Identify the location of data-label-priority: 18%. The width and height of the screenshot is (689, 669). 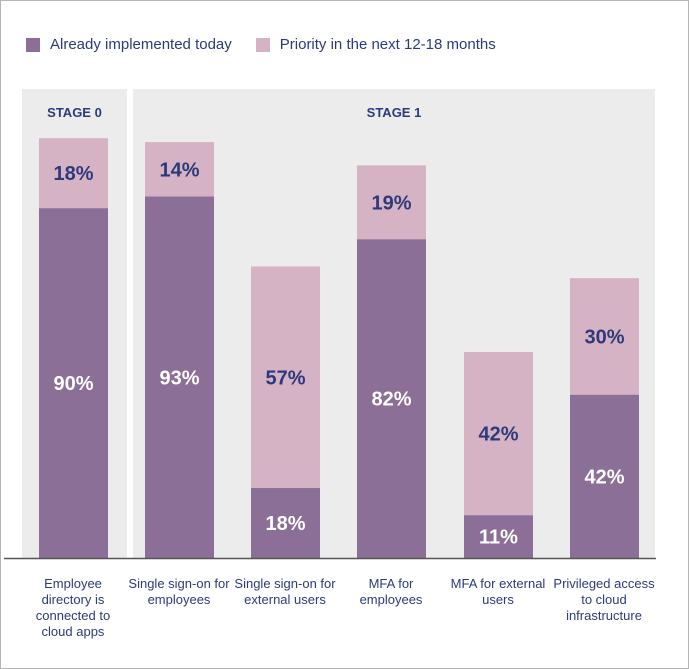
(73, 174).